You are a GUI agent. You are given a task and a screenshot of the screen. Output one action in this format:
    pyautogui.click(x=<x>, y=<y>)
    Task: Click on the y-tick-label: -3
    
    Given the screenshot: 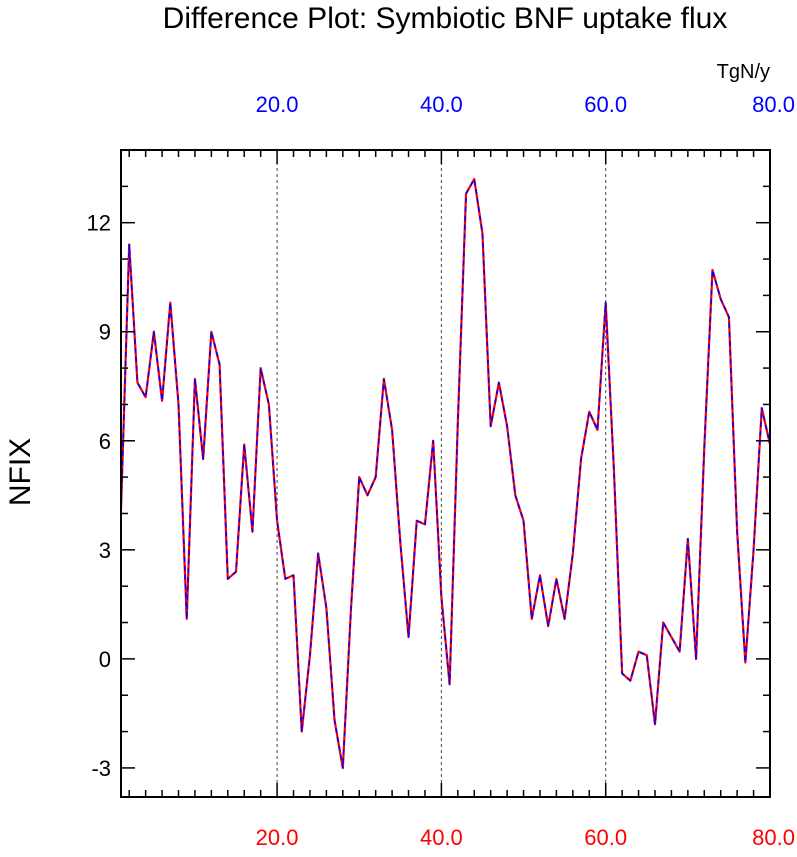 What is the action you would take?
    pyautogui.click(x=101, y=768)
    